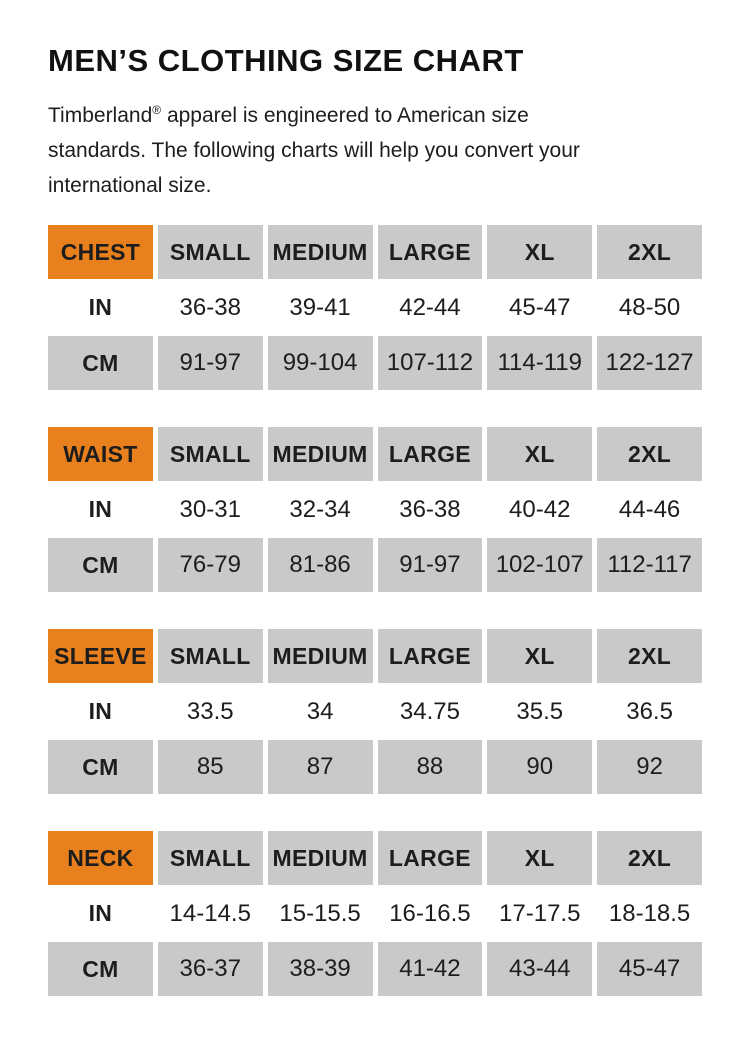 The image size is (750, 1043). What do you see at coordinates (100, 711) in the screenshot?
I see `unit-label-sleeve-in: IN` at bounding box center [100, 711].